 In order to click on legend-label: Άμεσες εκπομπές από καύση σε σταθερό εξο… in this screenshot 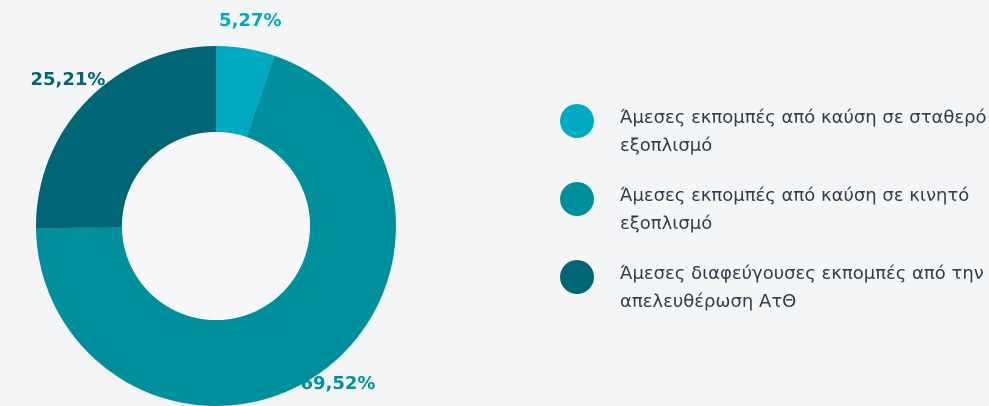, I will do `click(803, 131)`.